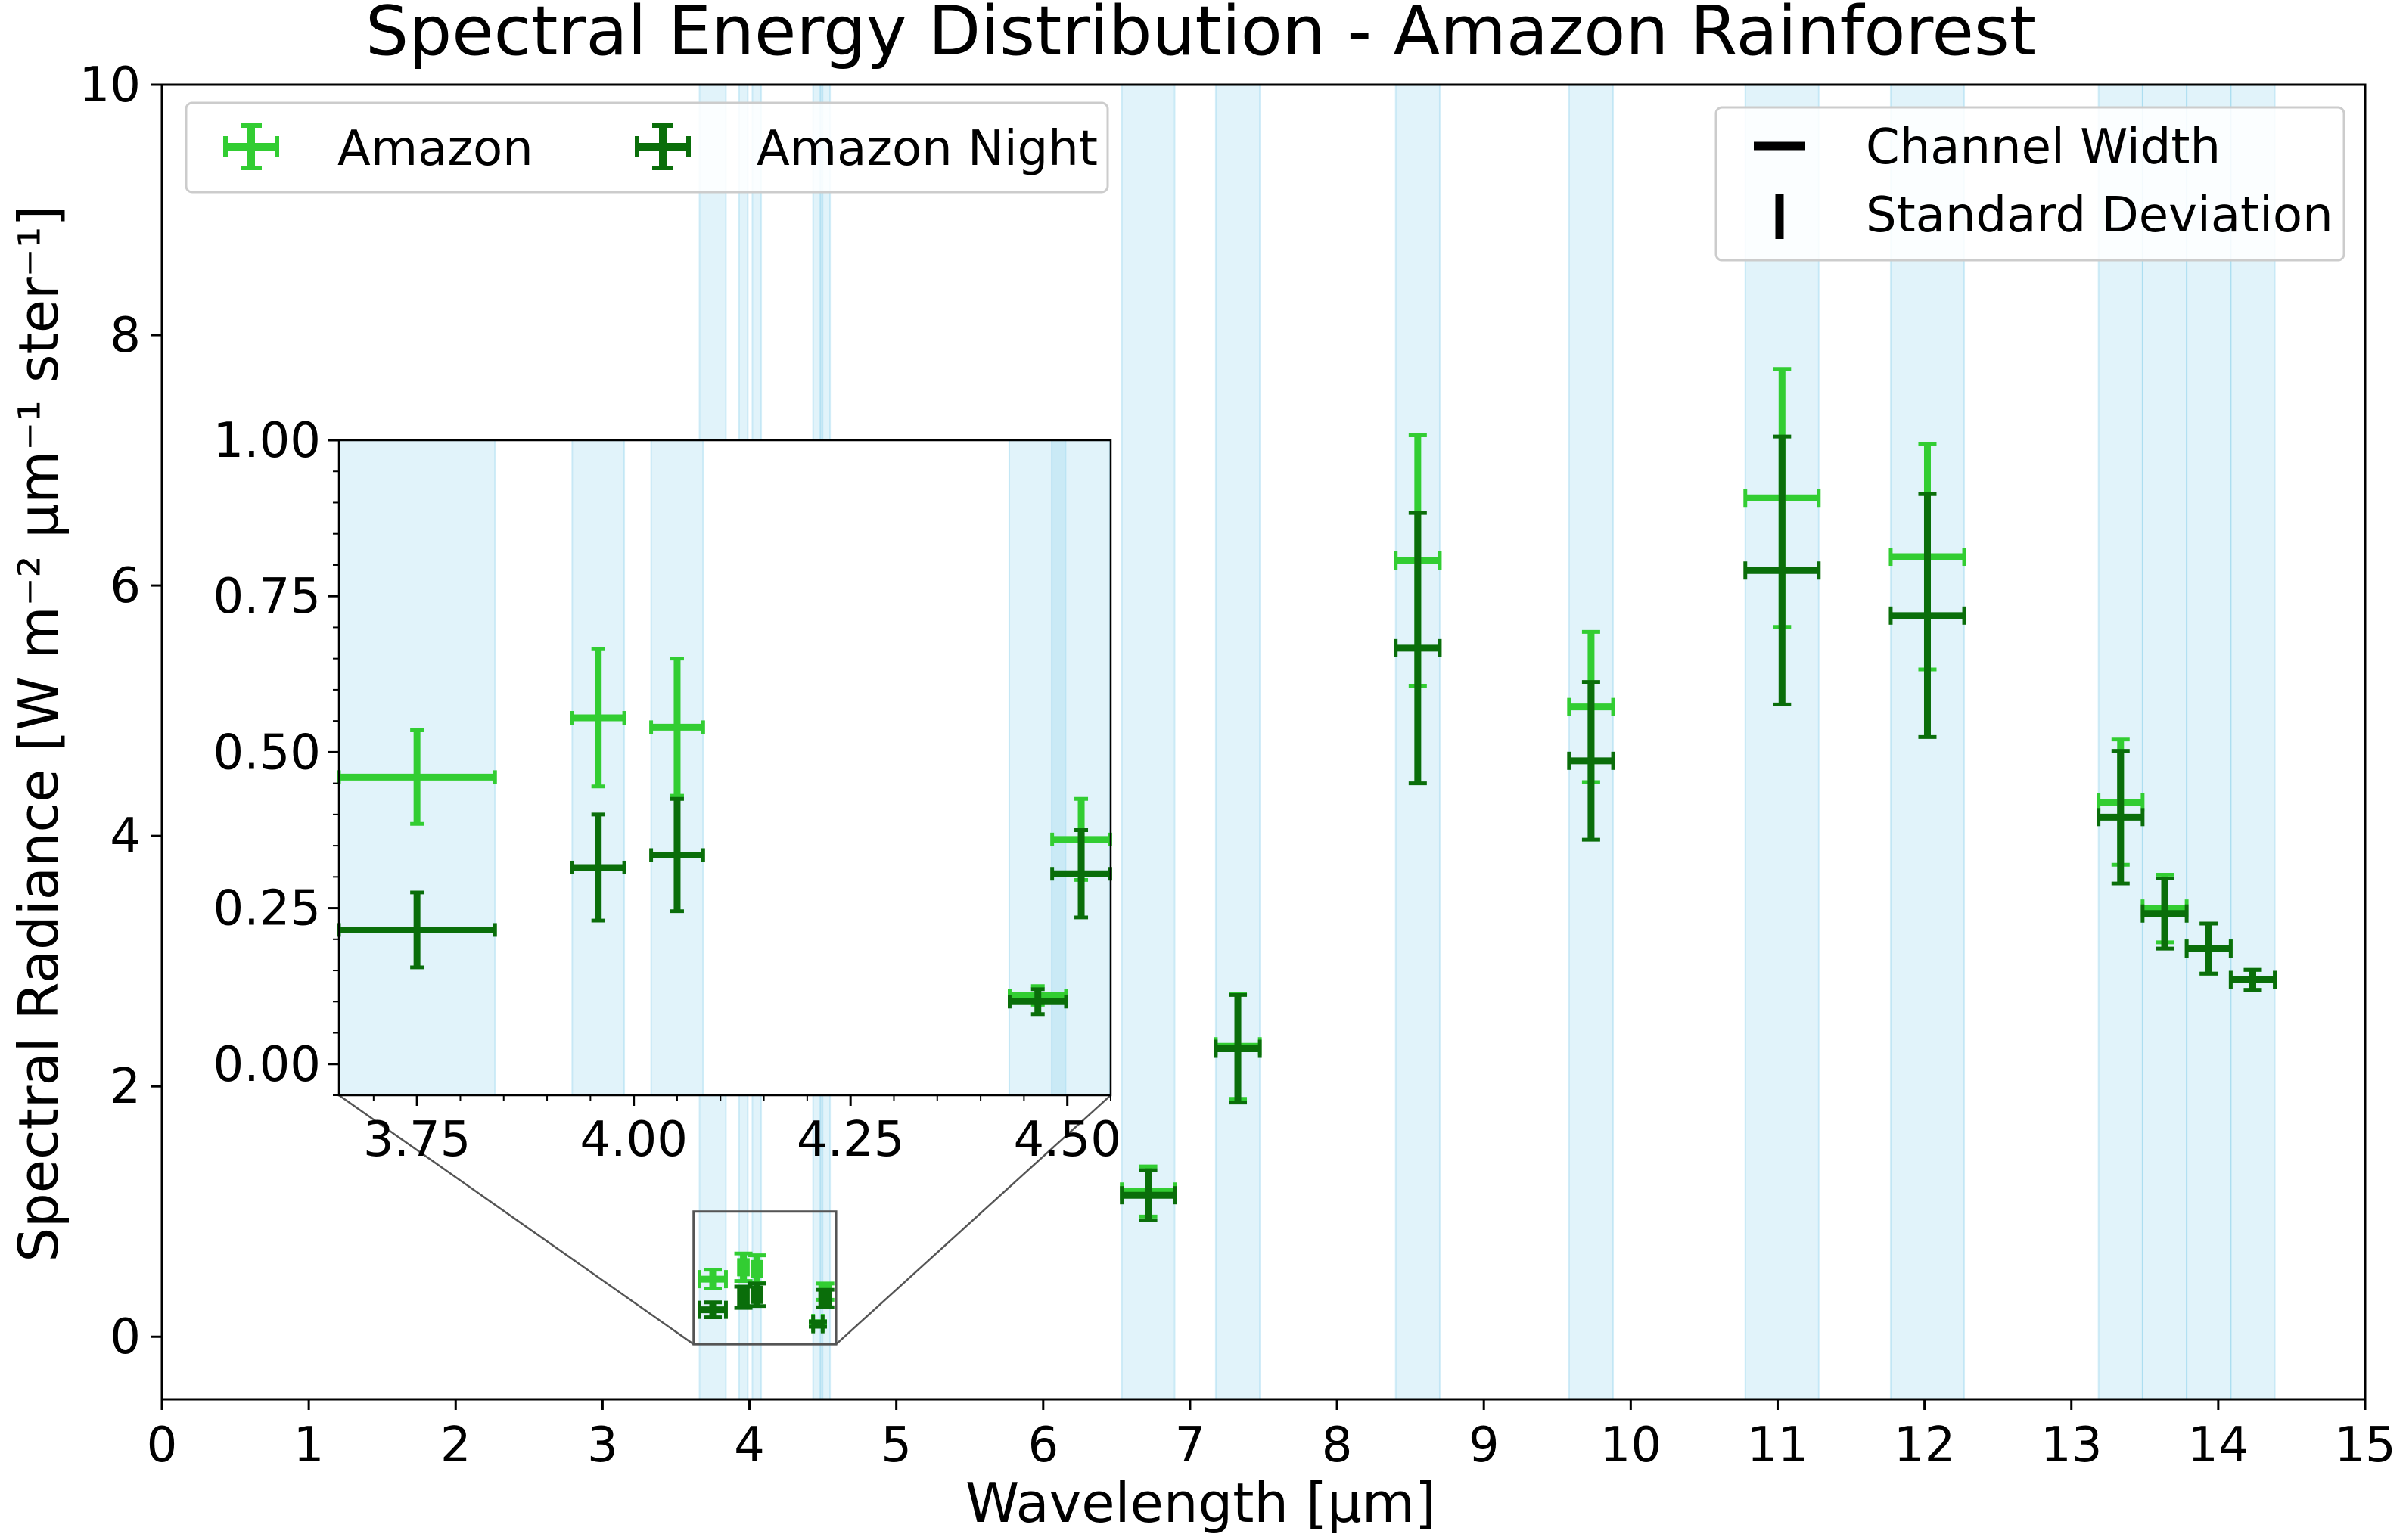 This screenshot has height=1540, width=2406. What do you see at coordinates (126, 1337) in the screenshot?
I see `y-tick-label-0: 0` at bounding box center [126, 1337].